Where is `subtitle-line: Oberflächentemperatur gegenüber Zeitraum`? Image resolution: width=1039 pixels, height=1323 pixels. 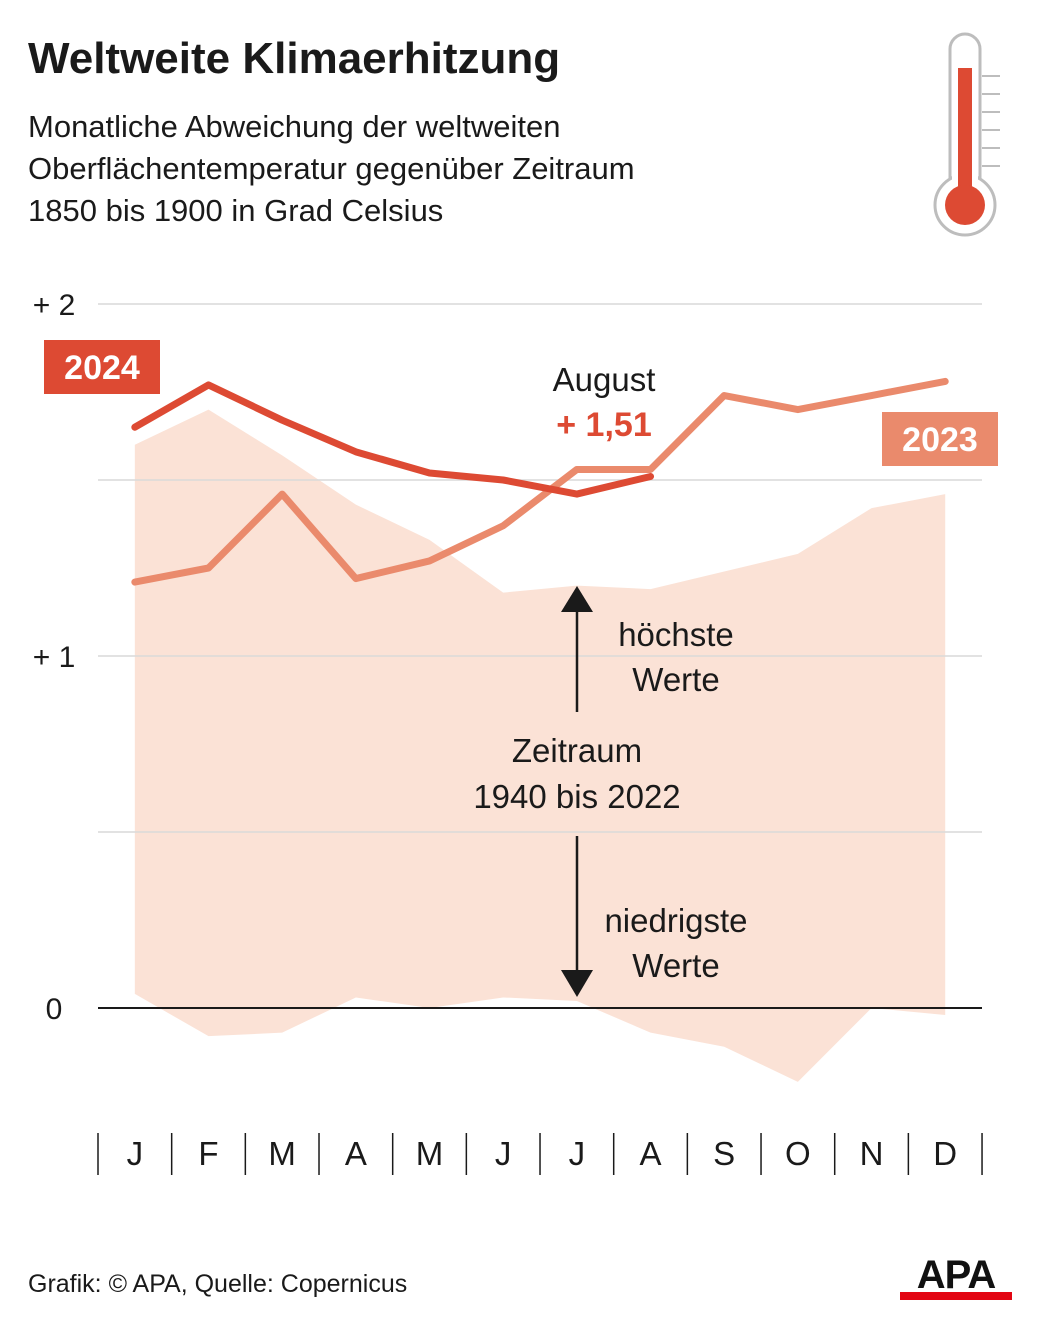
subtitle-line: Oberflächentemperatur gegenüber Zeitraum is located at coordinates (331, 168).